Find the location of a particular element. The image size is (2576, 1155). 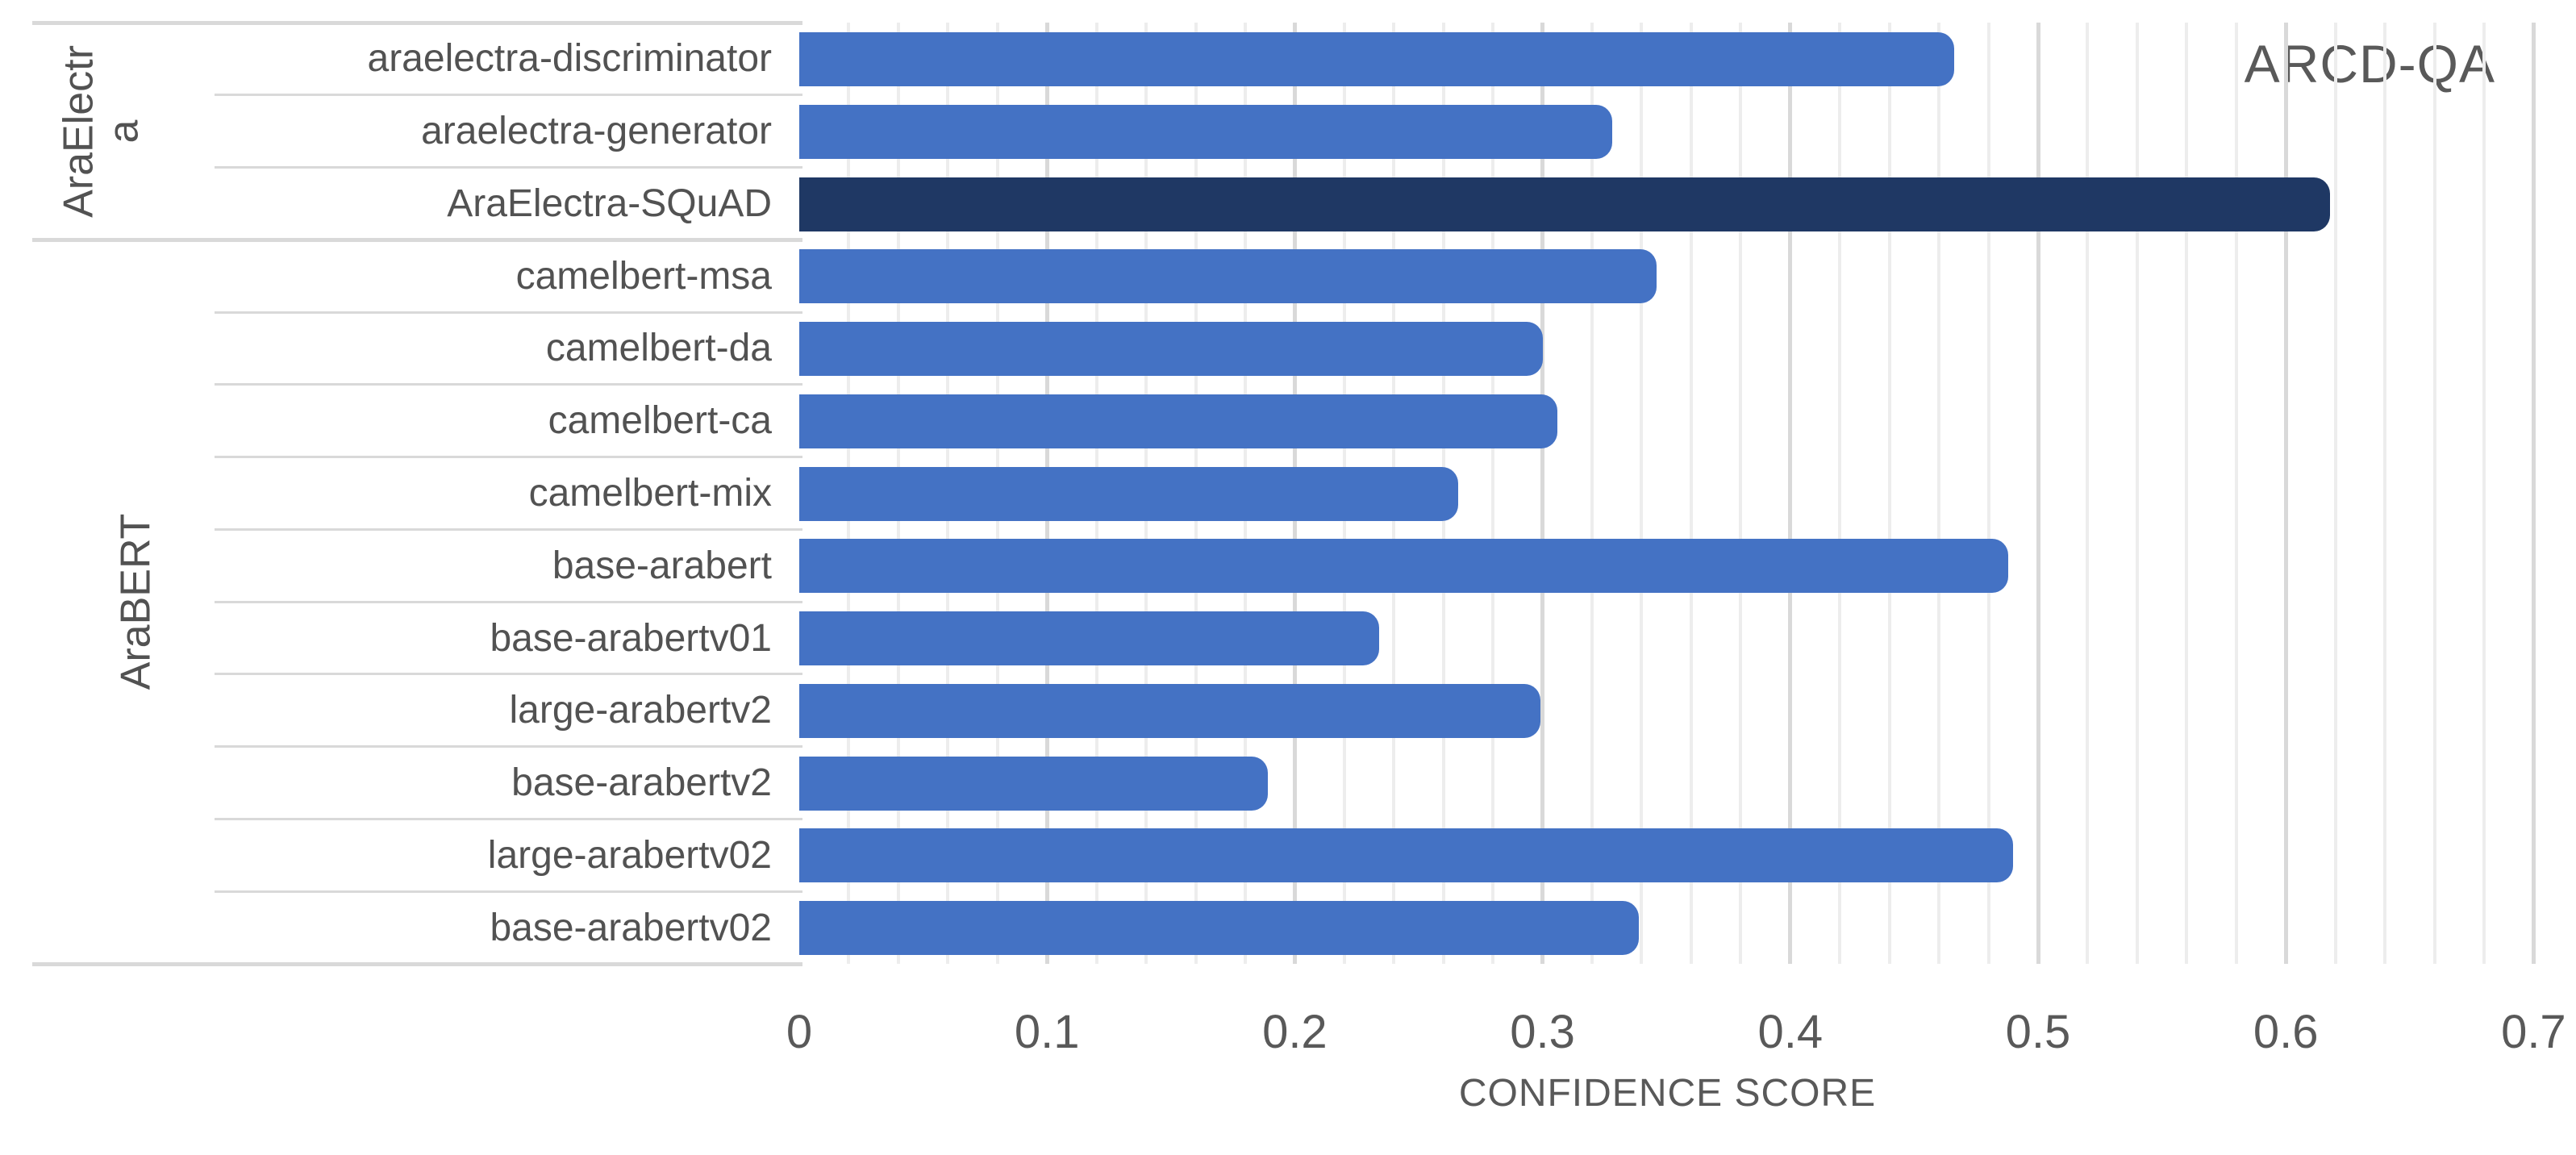

bar-base-arabertv02 is located at coordinates (1219, 928).